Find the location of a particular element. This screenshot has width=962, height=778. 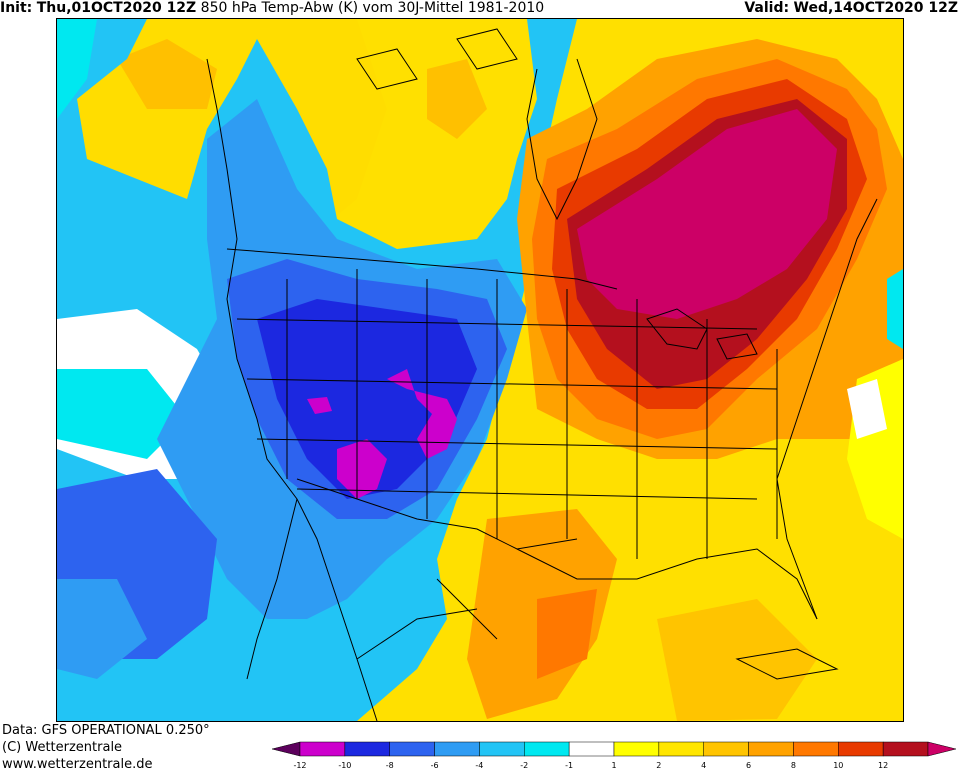

legend-tick-label: -1 is located at coordinates (569, 765).